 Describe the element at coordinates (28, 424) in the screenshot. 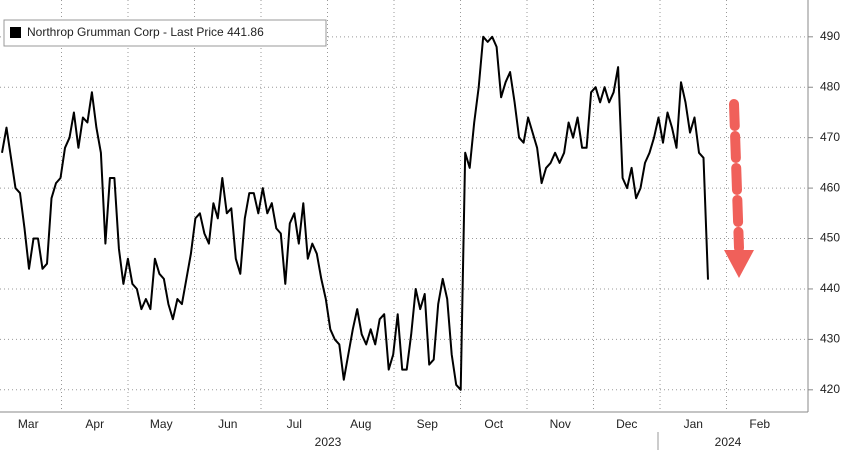

I see `x-tick-label: Mar` at that location.